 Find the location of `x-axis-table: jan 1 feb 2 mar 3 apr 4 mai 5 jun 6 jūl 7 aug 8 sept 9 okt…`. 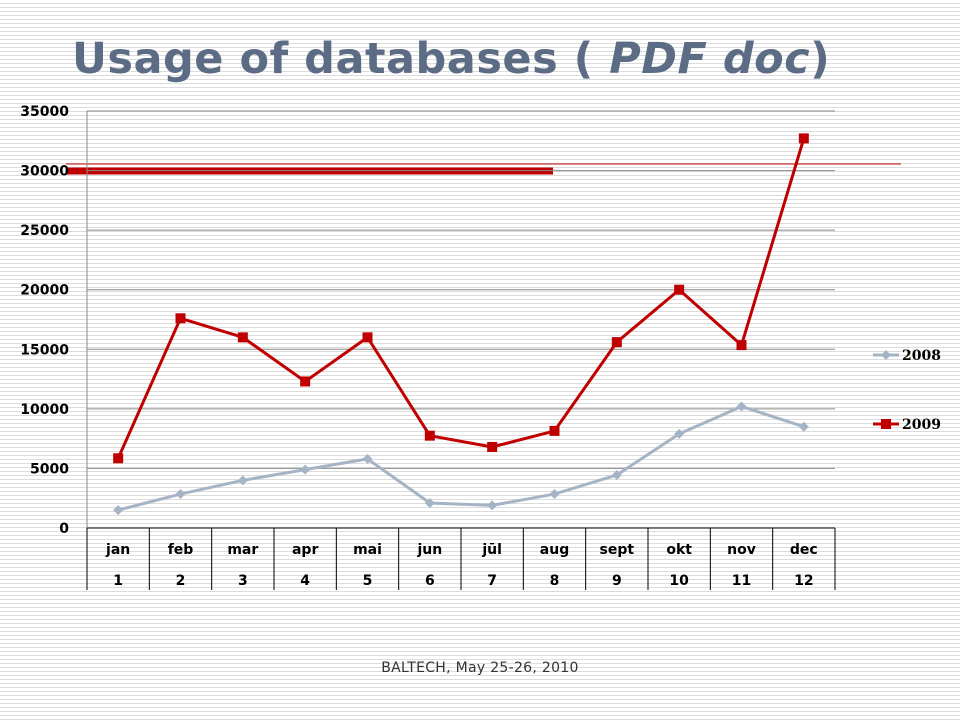

x-axis-table: jan 1 feb 2 mar 3 apr 4 mai 5 jun 6 jūl 7 aug 8 sept 9 okt… is located at coordinates (461, 558).